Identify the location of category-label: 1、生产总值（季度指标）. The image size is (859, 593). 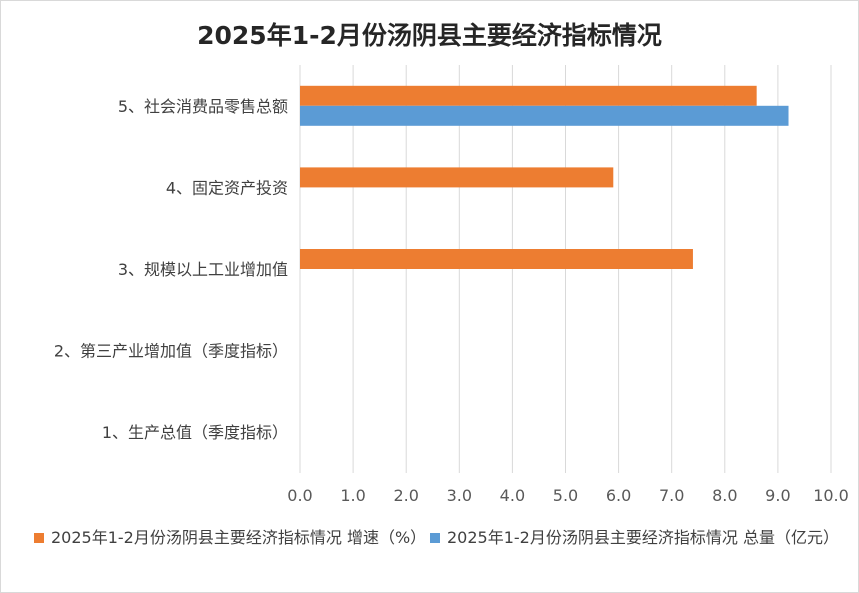
(195, 432).